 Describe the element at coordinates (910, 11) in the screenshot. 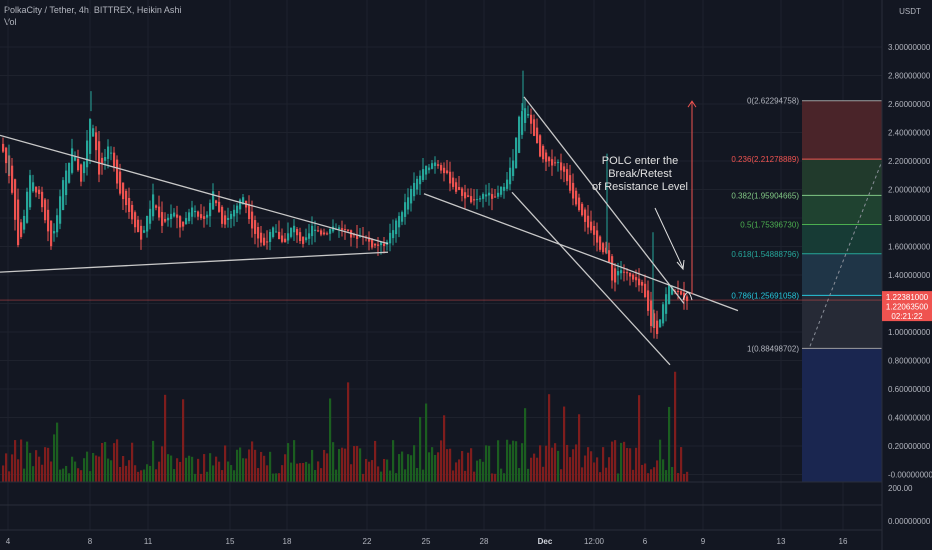

I see `currency-label: USDT` at that location.